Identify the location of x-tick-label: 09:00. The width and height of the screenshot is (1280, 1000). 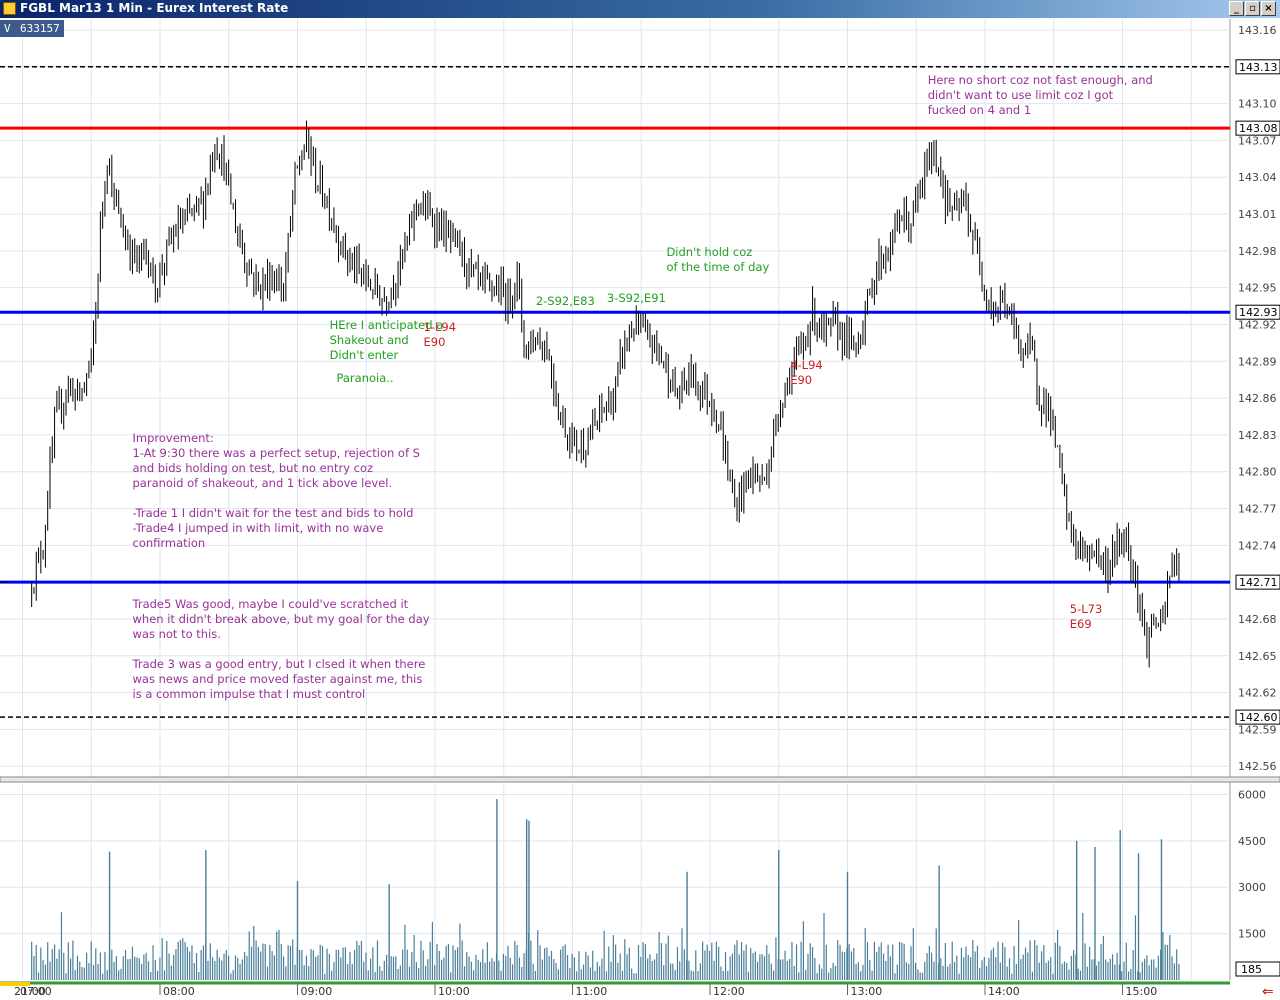
(317, 991).